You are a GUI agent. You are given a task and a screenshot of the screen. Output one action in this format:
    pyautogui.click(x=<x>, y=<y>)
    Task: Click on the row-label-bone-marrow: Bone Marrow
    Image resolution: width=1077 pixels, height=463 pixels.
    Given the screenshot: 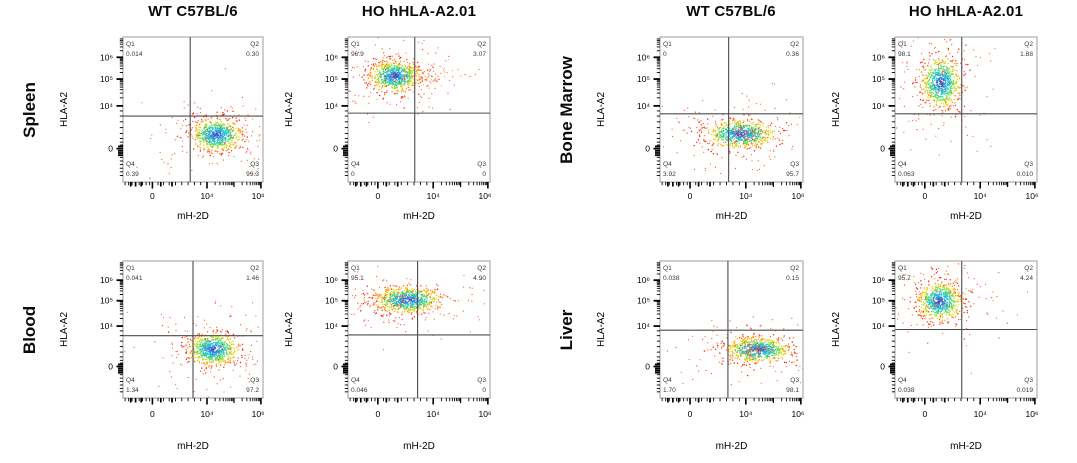 What is the action you would take?
    pyautogui.click(x=566, y=110)
    